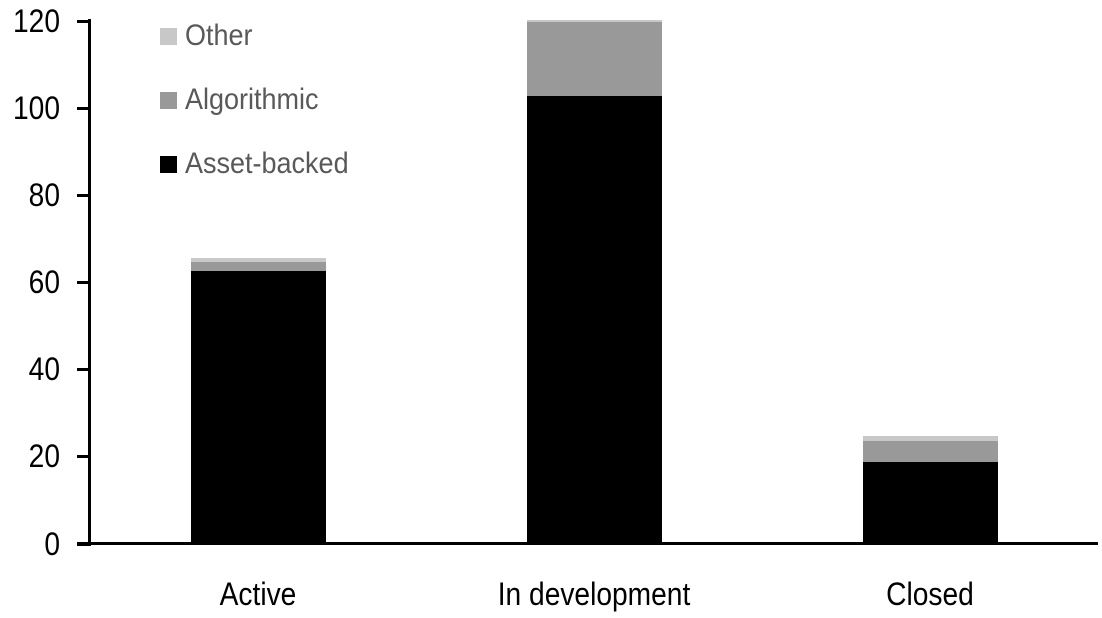 Image resolution: width=1102 pixels, height=618 pixels. I want to click on x-category-label-in-development: In development, so click(594, 594).